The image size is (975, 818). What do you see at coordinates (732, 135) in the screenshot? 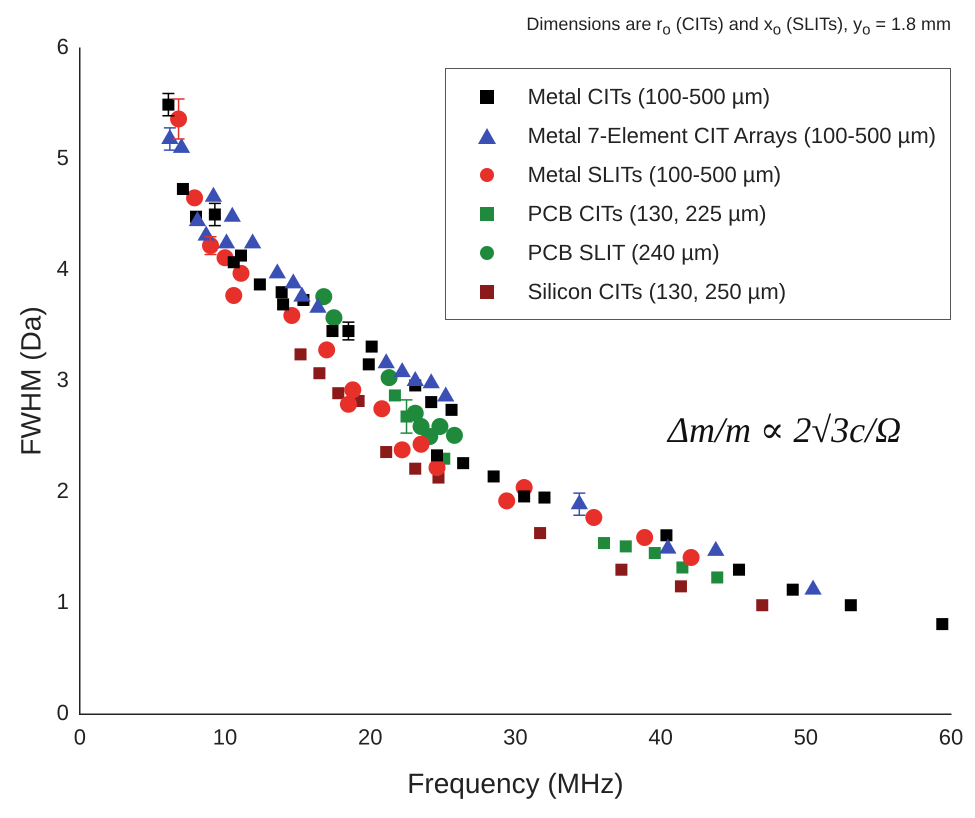
I see `legend-label: Metal 7-Element CIT Arrays (100-500 µm)` at bounding box center [732, 135].